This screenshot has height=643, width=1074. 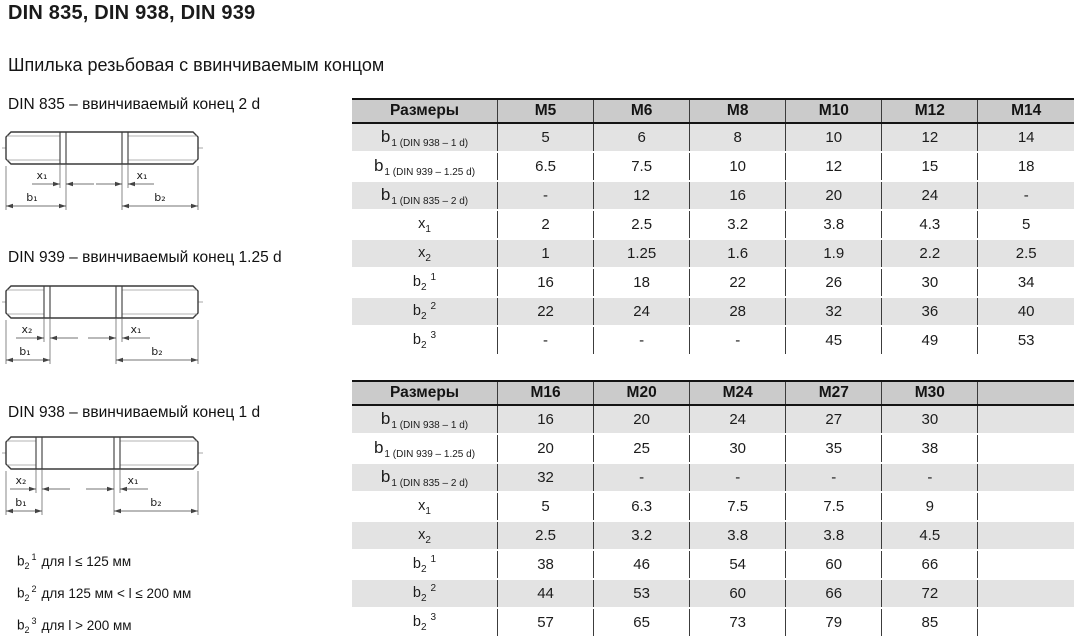 I want to click on value-cell: 72, so click(x=929, y=594).